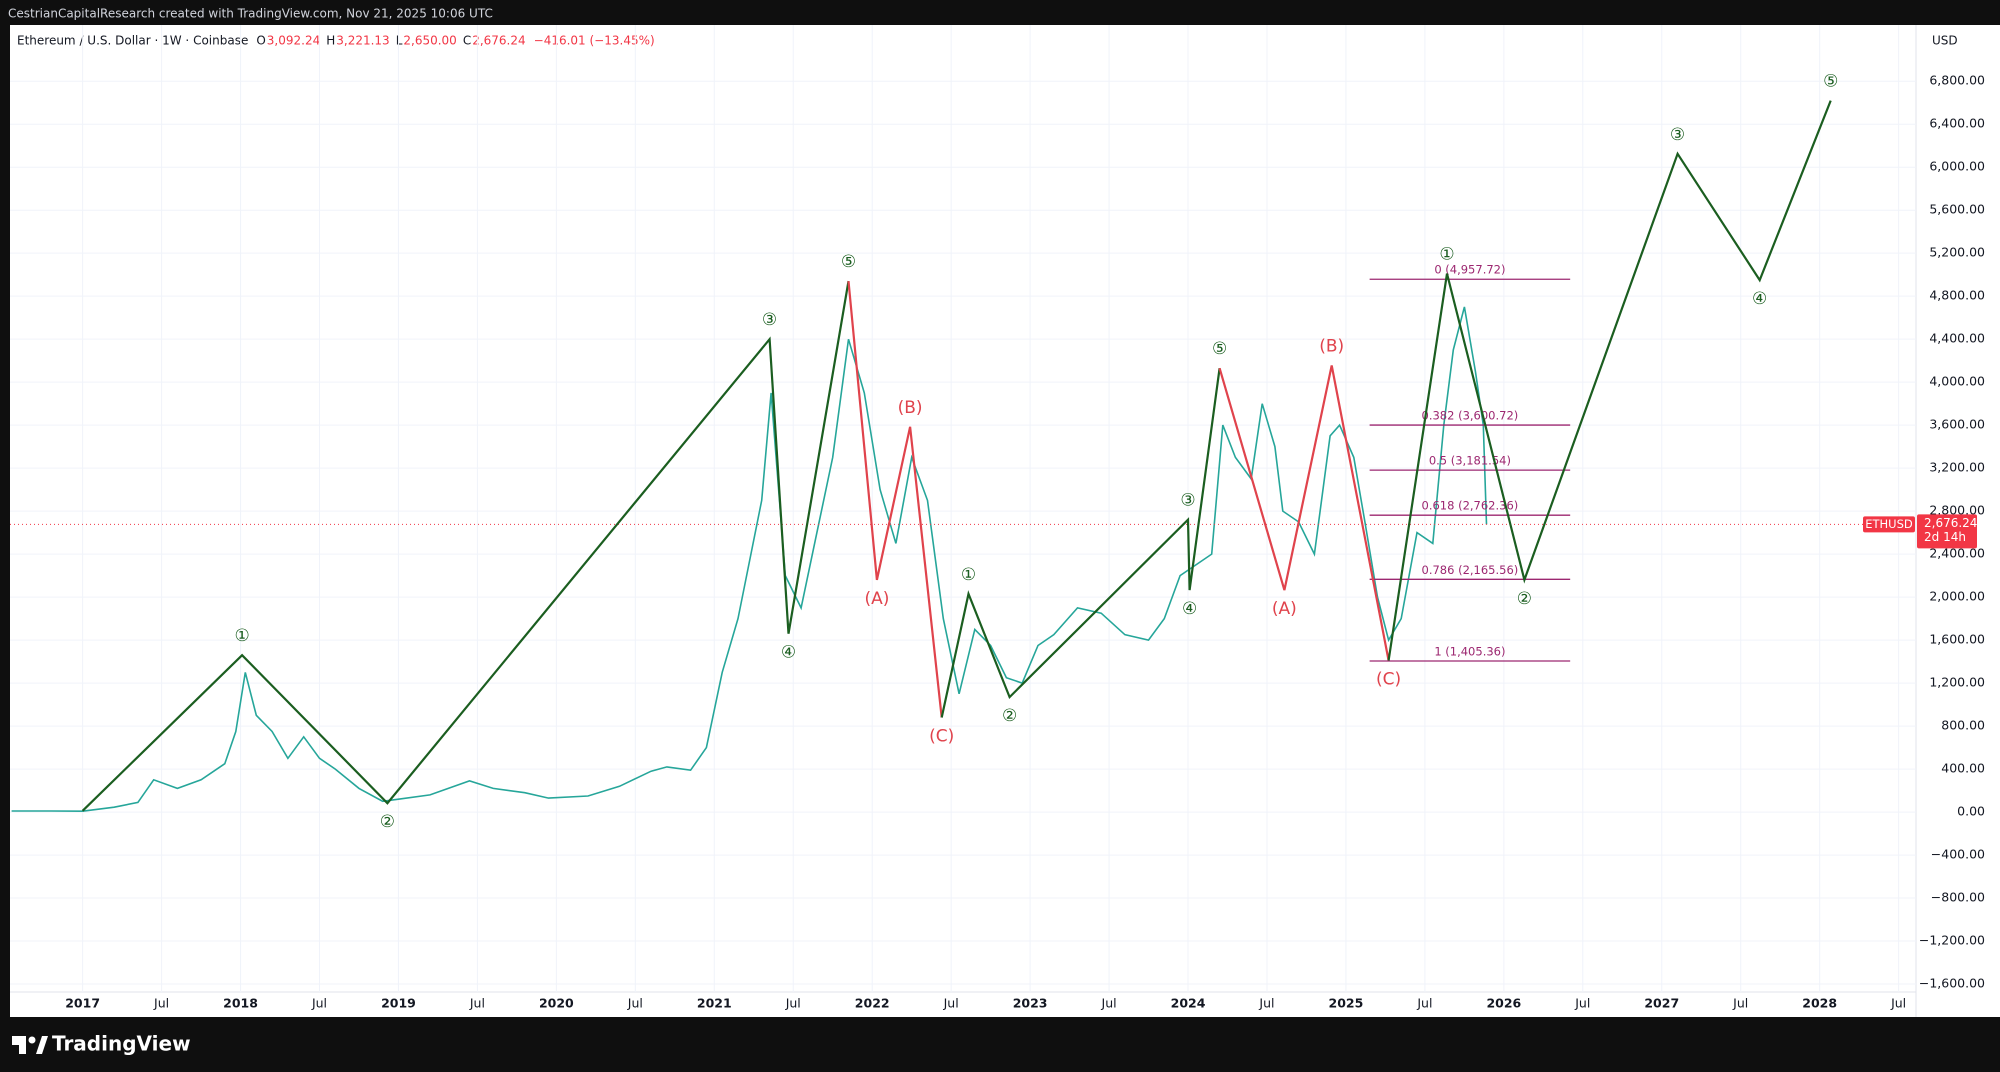 The height and width of the screenshot is (1072, 2000). Describe the element at coordinates (1470, 461) in the screenshot. I see `fib-label: 0.5 (3,181.54)` at that location.